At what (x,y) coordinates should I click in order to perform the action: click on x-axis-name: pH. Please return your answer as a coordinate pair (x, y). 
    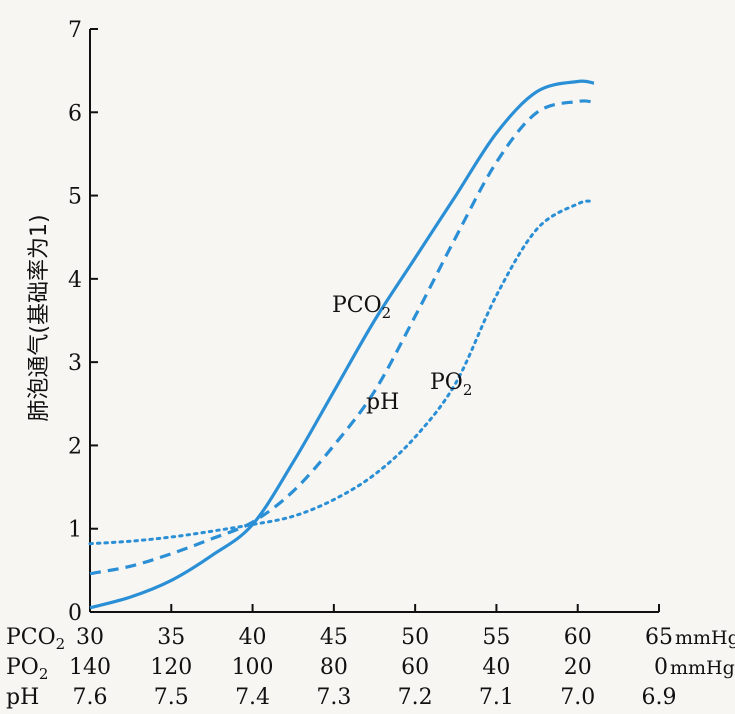
    Looking at the image, I should click on (22, 697).